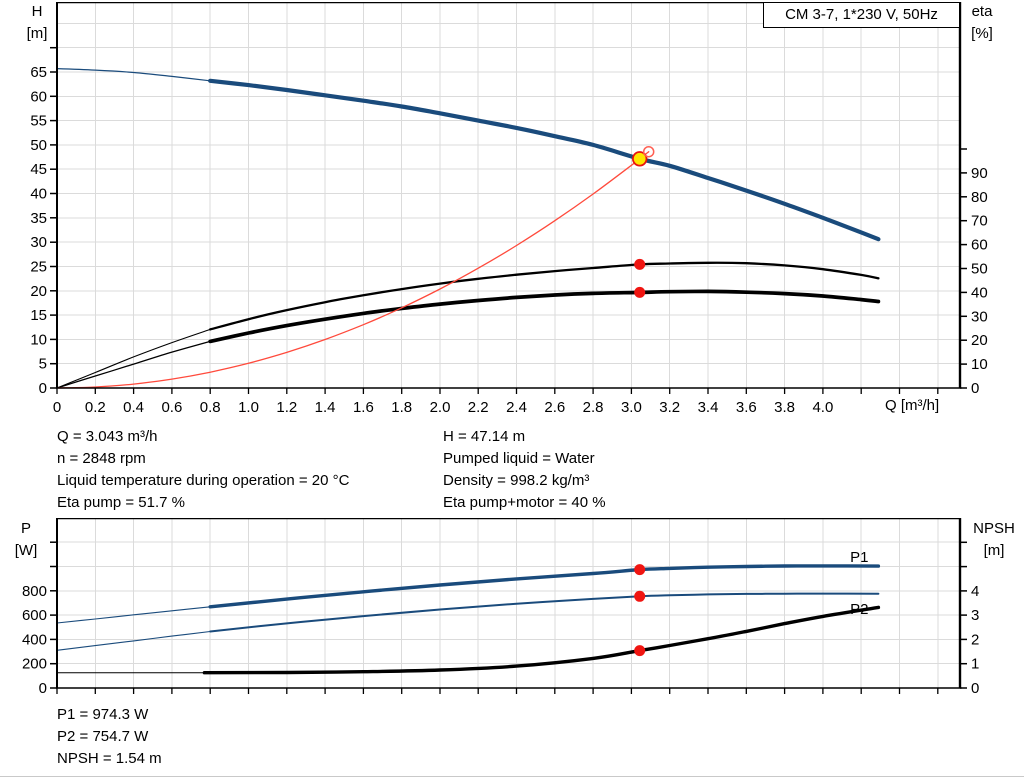 This screenshot has width=1024, height=781. I want to click on y-left-tick-label: 60, so click(38, 96).